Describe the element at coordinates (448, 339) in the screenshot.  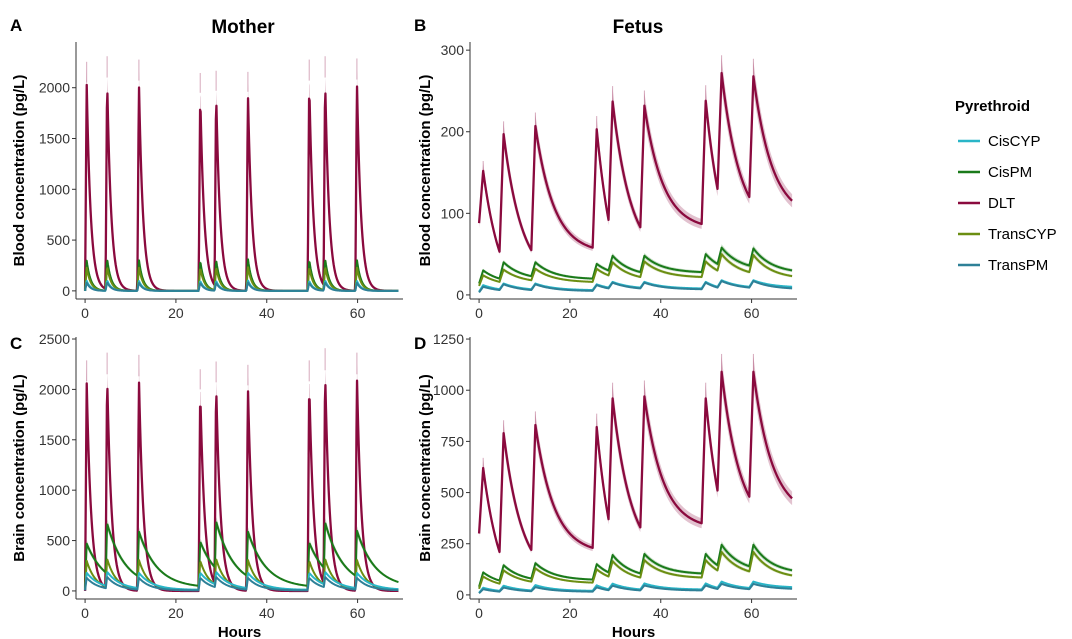
I see `y-tick-label: 1250` at that location.